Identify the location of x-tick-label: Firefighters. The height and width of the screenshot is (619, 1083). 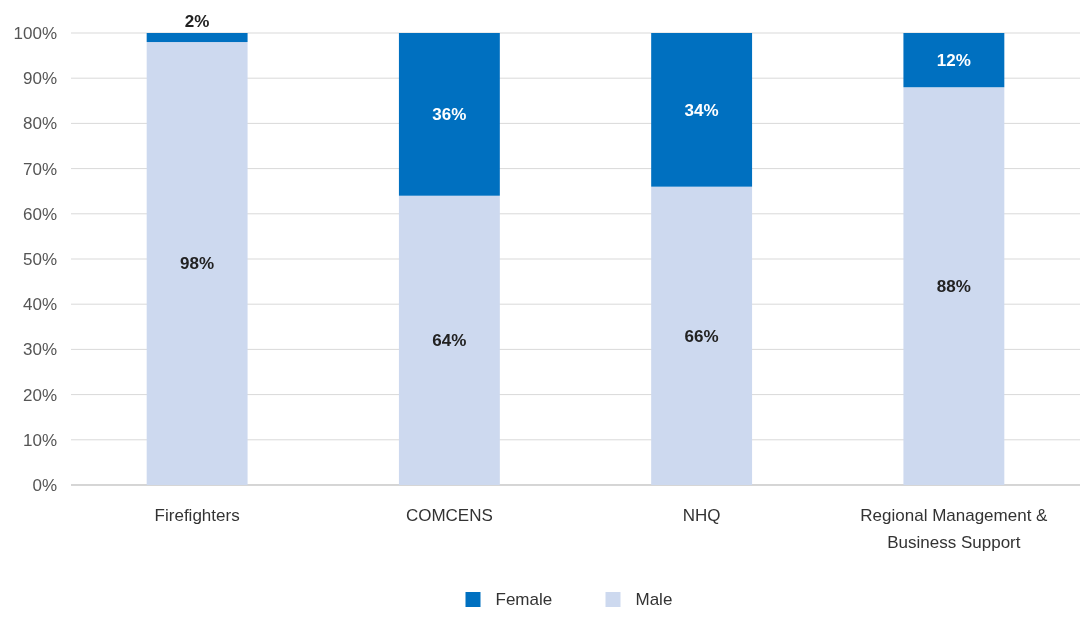
(197, 515).